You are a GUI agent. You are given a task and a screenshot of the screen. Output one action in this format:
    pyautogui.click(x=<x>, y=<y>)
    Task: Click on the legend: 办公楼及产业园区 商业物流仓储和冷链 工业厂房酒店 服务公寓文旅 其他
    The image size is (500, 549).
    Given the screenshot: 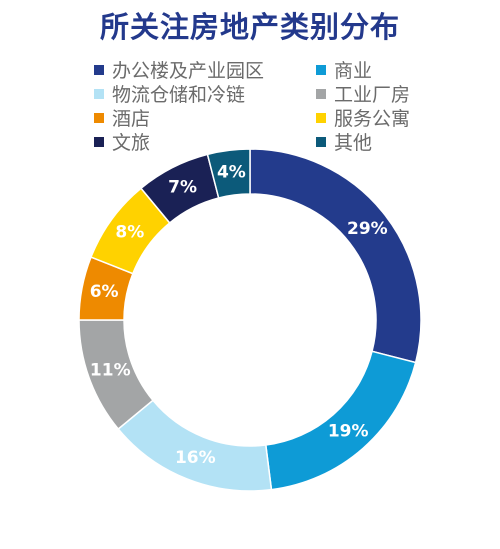 What is the action you would take?
    pyautogui.click(x=264, y=106)
    